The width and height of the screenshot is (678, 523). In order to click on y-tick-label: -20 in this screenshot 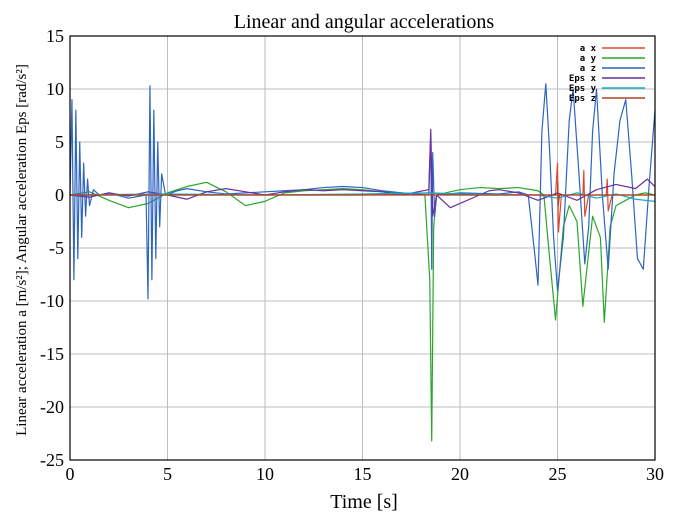, I will do `click(52, 407)`.